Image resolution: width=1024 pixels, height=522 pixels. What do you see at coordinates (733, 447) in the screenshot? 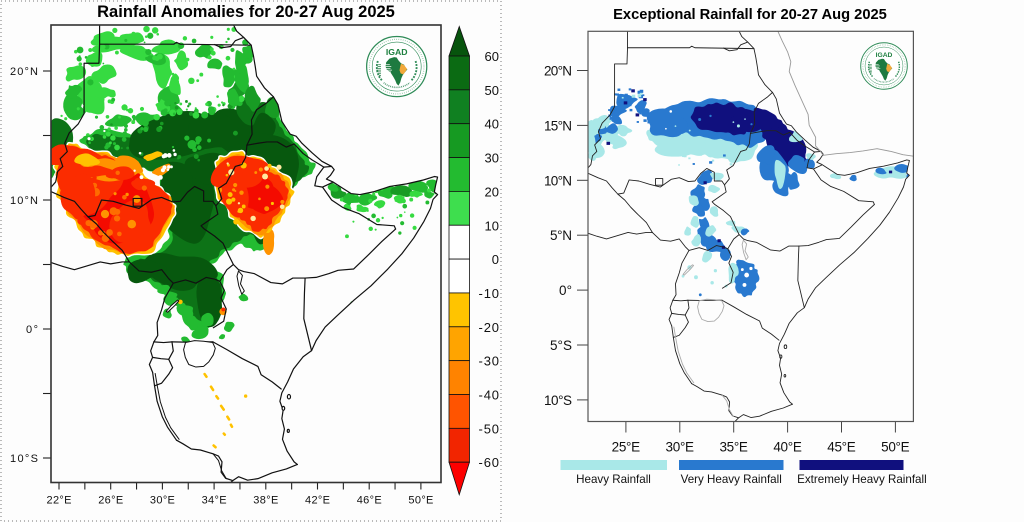
I see `svg-text: 35°E` at bounding box center [733, 447].